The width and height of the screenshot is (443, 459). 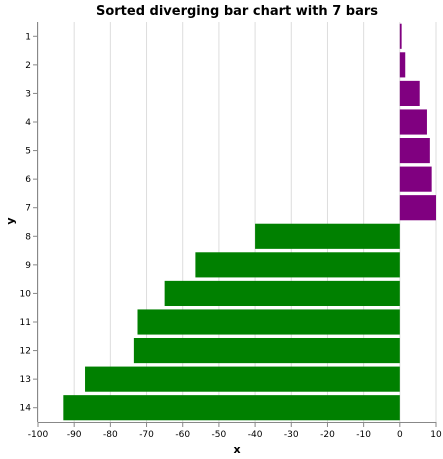 What do you see at coordinates (28, 180) in the screenshot?
I see `y-tick-label: 6` at bounding box center [28, 180].